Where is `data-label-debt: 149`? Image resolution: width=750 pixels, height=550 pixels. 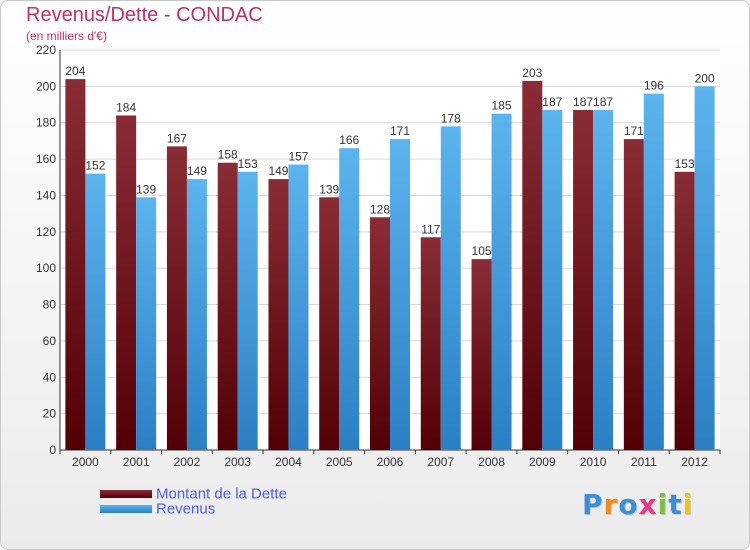
data-label-debt: 149 is located at coordinates (278, 171).